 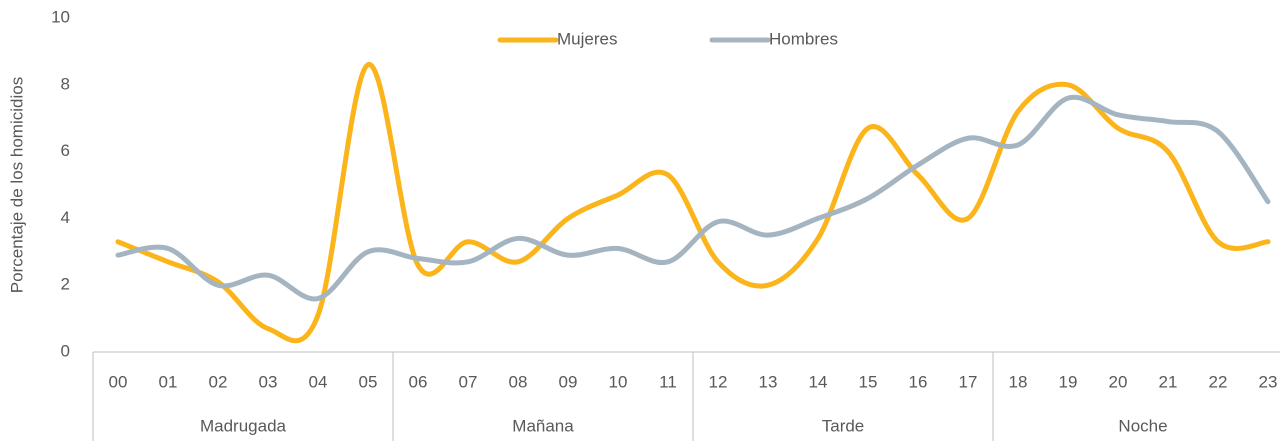 I want to click on y-tick-label: 8, so click(x=65, y=83).